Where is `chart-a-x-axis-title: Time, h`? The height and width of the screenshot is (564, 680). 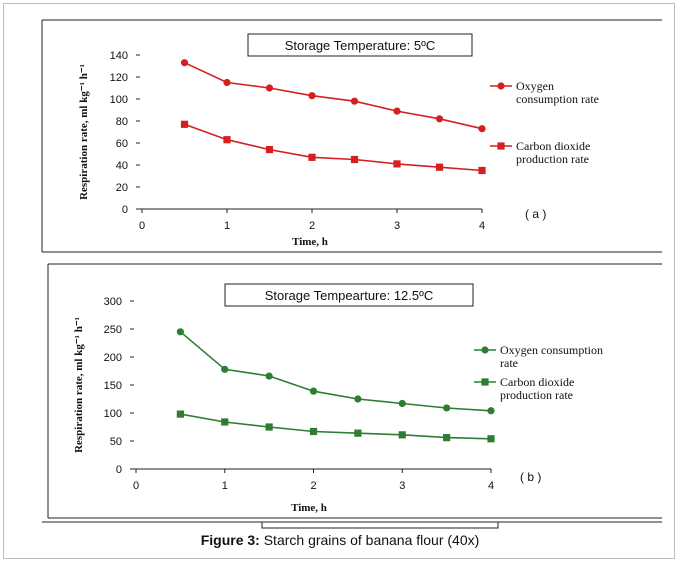 chart-a-x-axis-title: Time, h is located at coordinates (310, 242).